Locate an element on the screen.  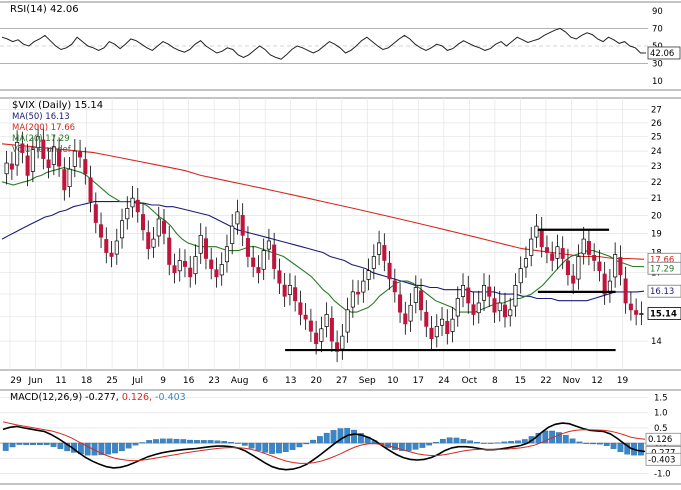
macd-value-label: 0.126 is located at coordinates (660, 440).